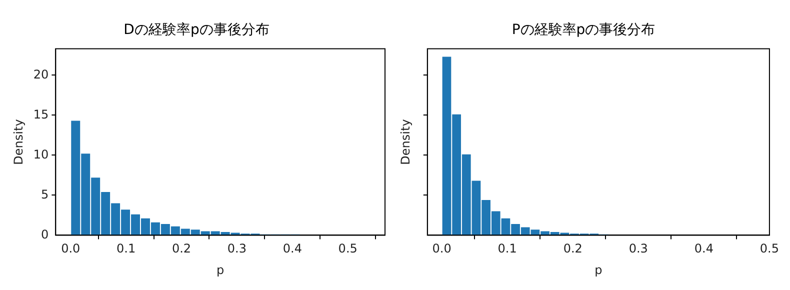 This screenshot has height=290, width=790. Describe the element at coordinates (41, 154) in the screenshot. I see `y-tick-label: 10` at that location.